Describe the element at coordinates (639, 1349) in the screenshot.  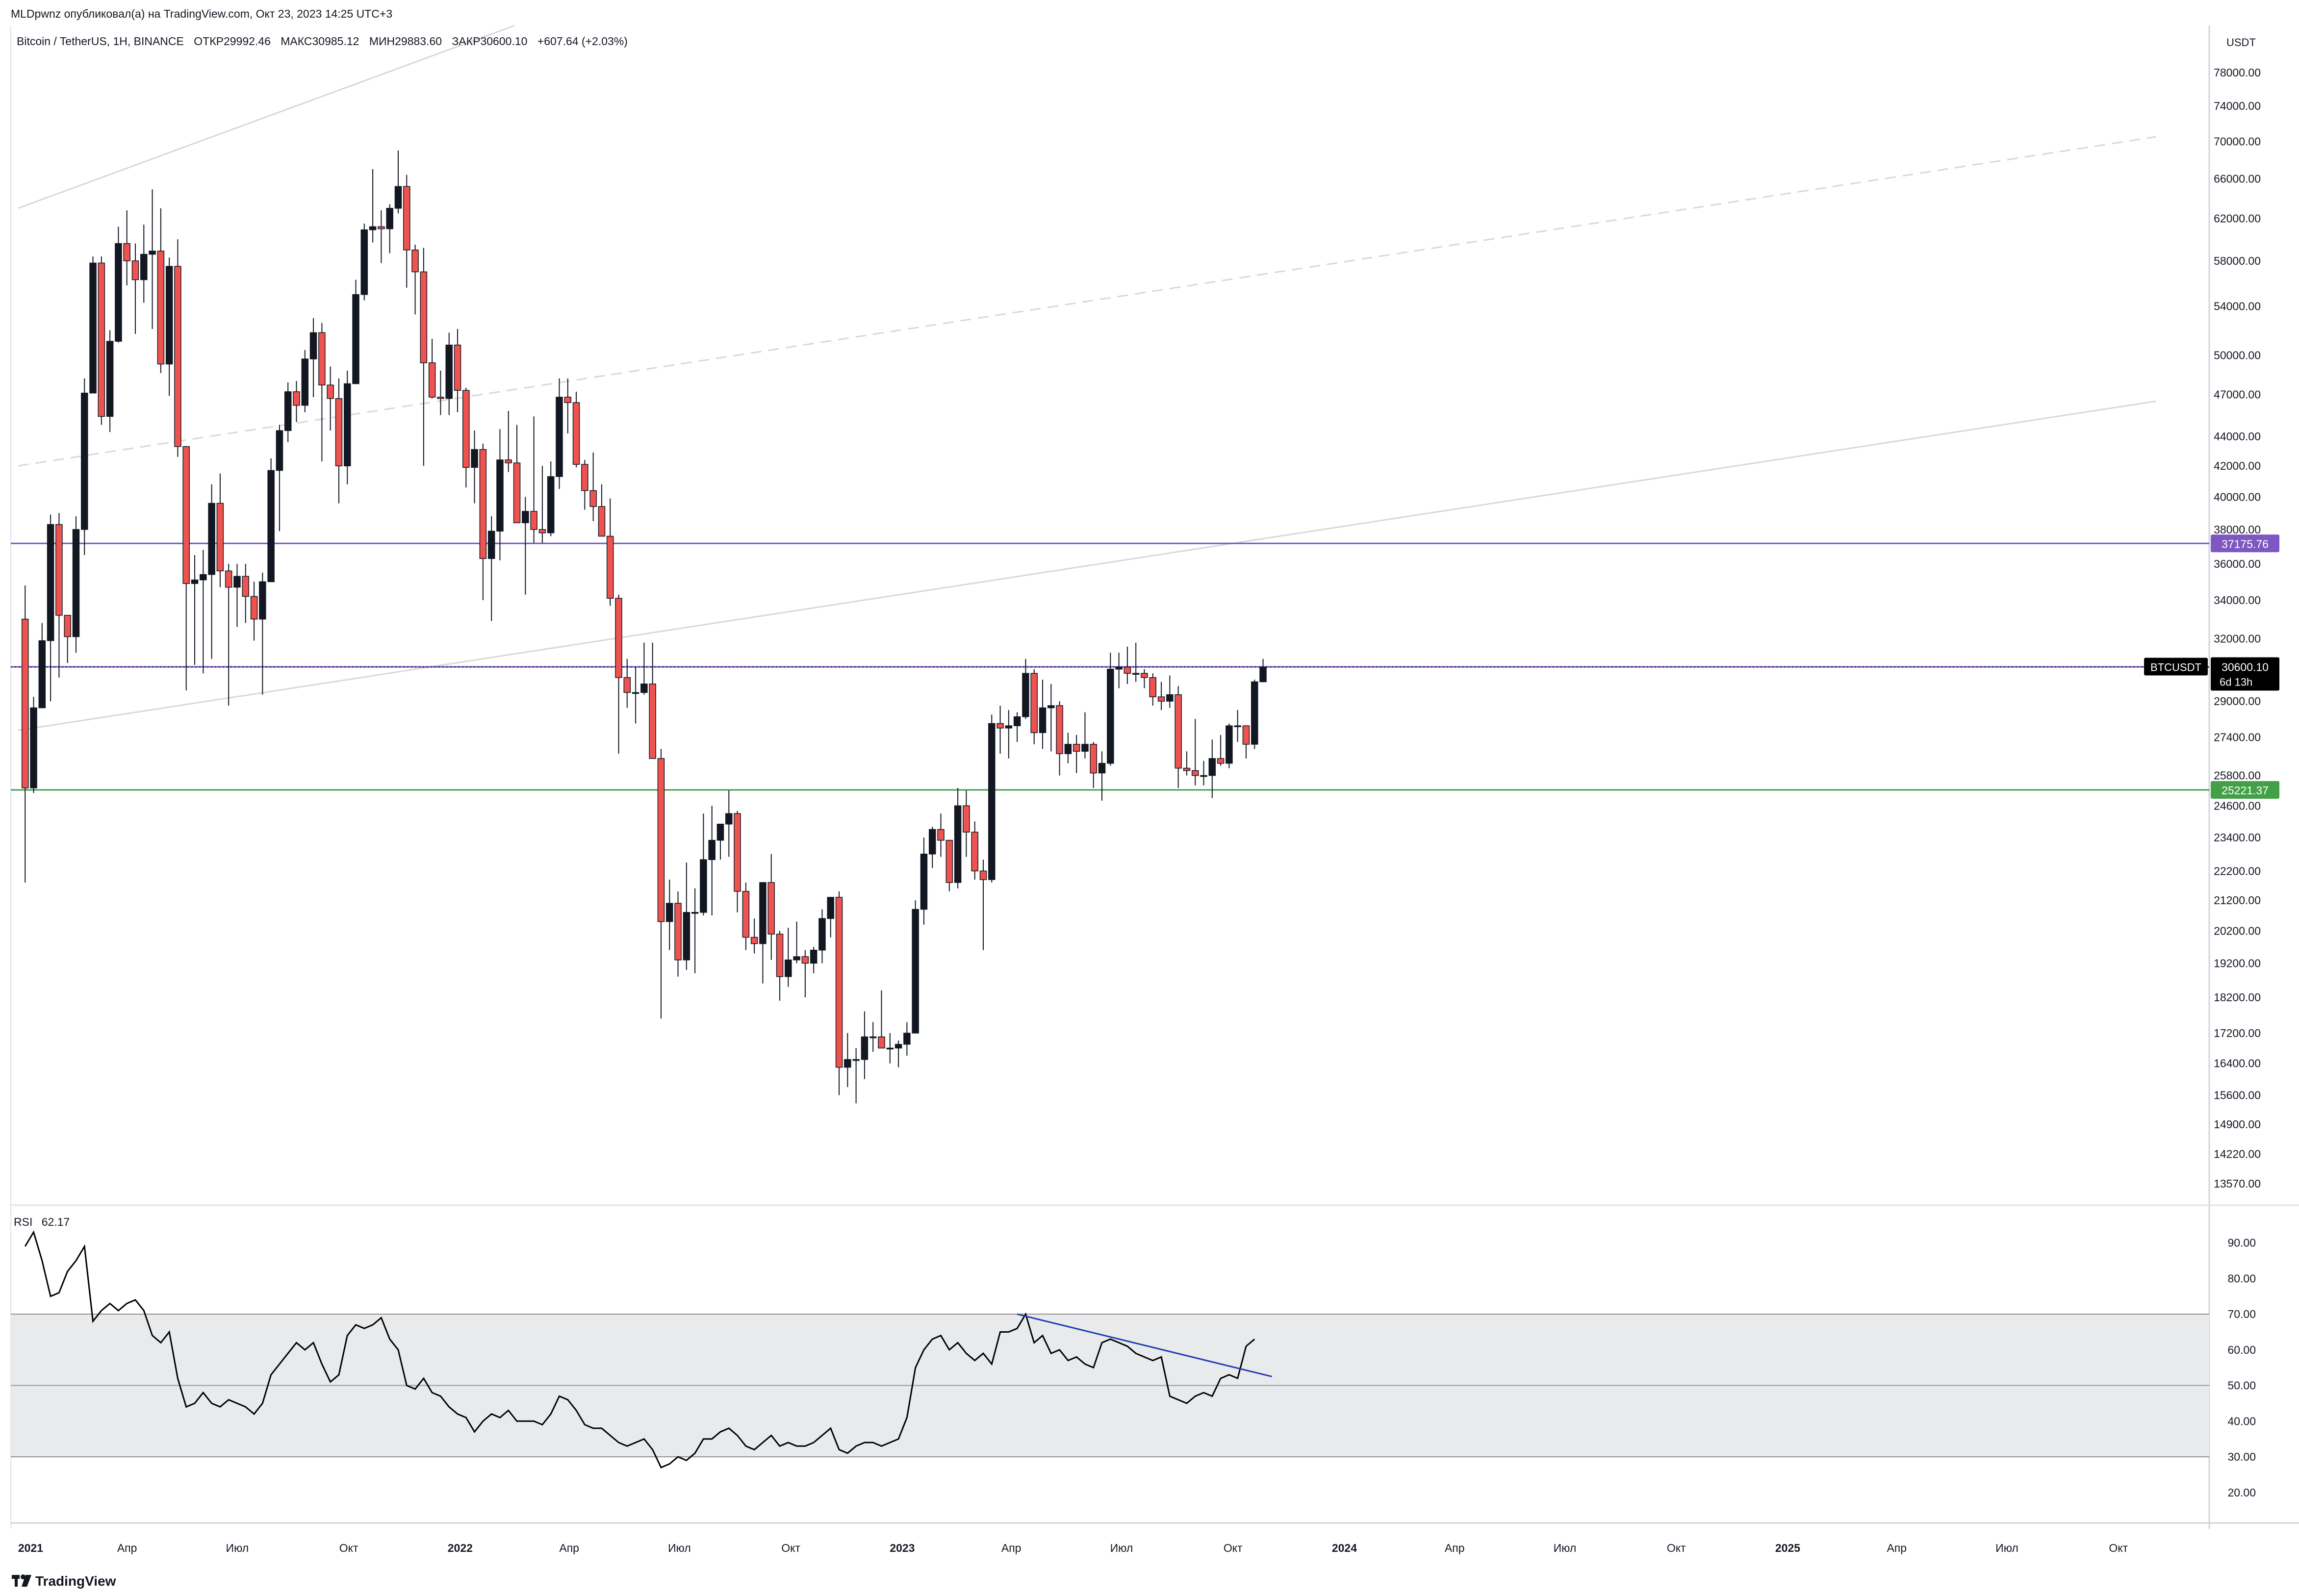
I see `rsi-line` at that location.